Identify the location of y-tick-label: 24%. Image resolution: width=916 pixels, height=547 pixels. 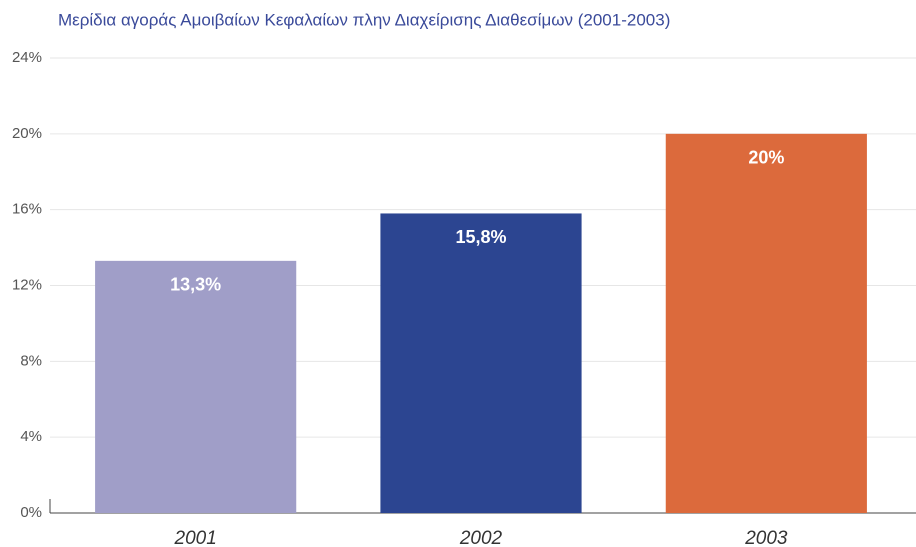
(27, 57).